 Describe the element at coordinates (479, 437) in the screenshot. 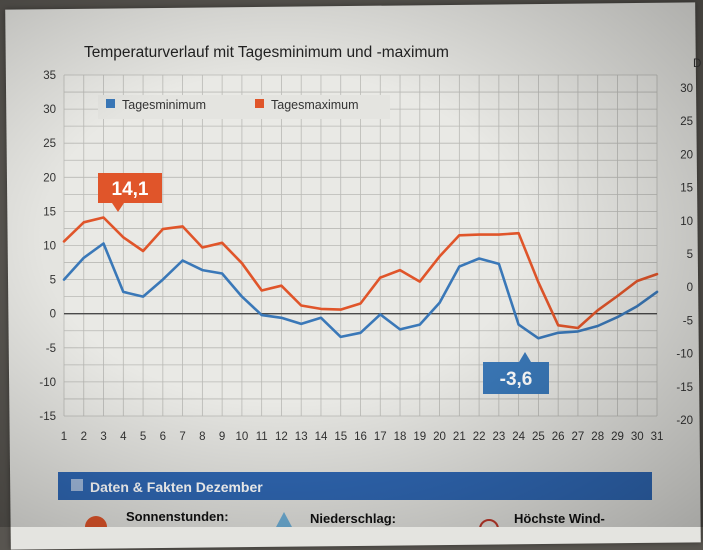

I see `x-tick-label: 22` at that location.